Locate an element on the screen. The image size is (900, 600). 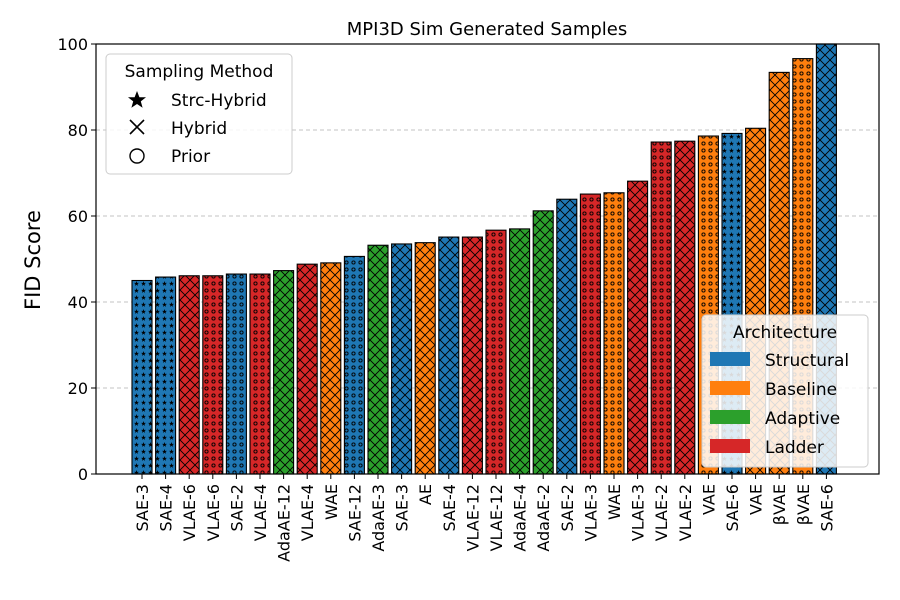
star-icon is located at coordinates (137, 99).